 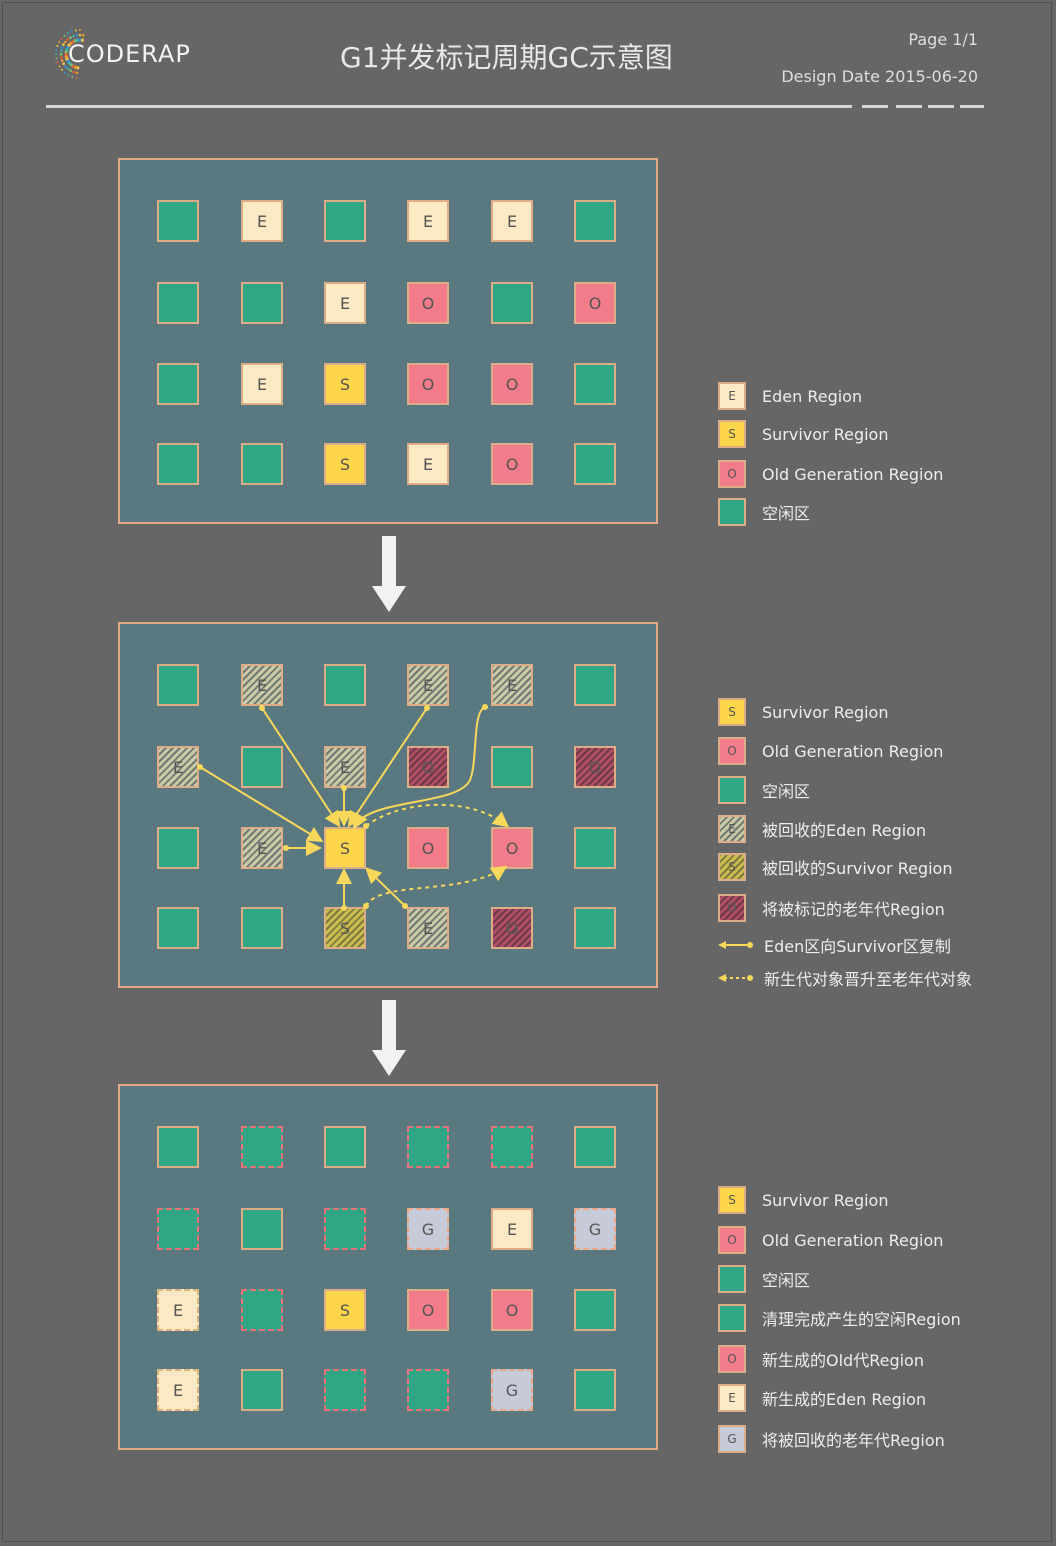 I want to click on legend-label: 新生成的Old代Region, so click(x=843, y=1360).